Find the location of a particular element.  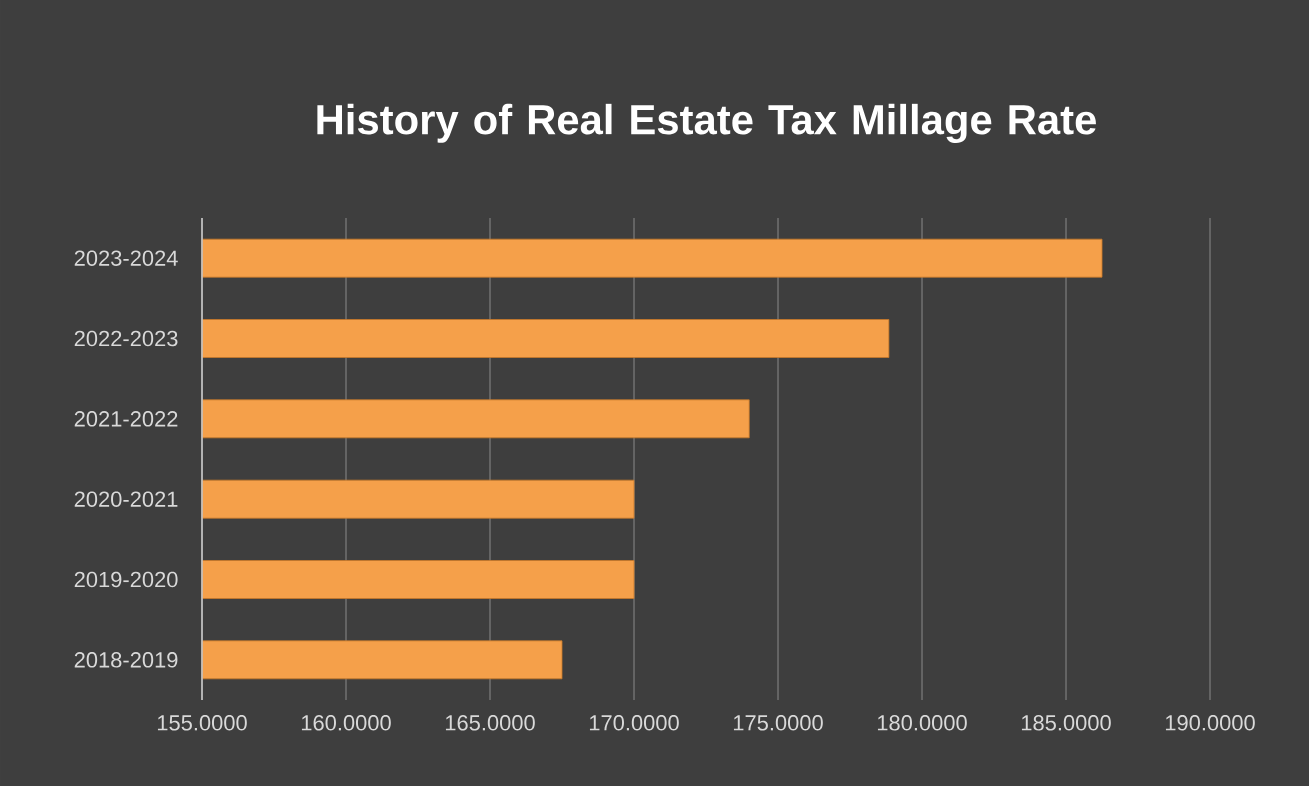

y-tick-label: 2021-2022 is located at coordinates (126, 419).